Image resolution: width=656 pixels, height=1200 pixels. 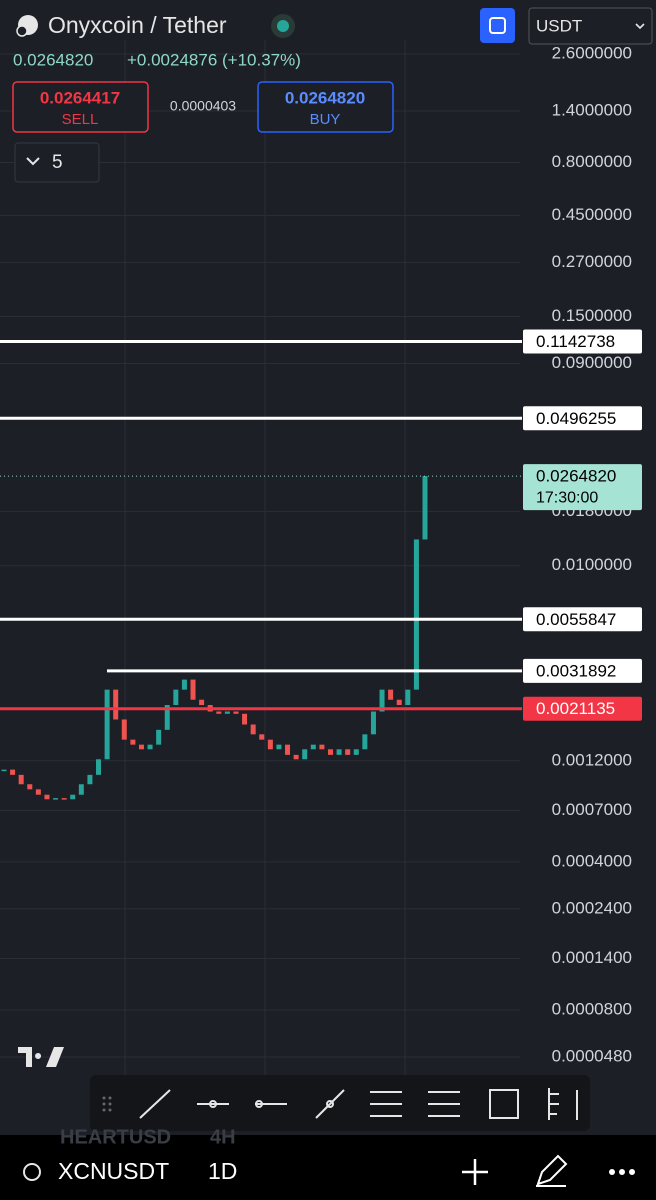 I want to click on fullscreen-button, so click(x=497, y=25).